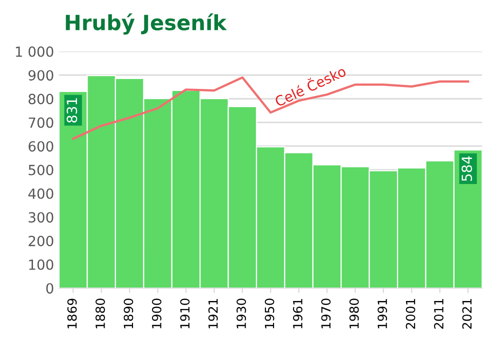 This screenshot has width=492, height=343. What do you see at coordinates (72, 110) in the screenshot?
I see `data-label: 831` at bounding box center [72, 110].